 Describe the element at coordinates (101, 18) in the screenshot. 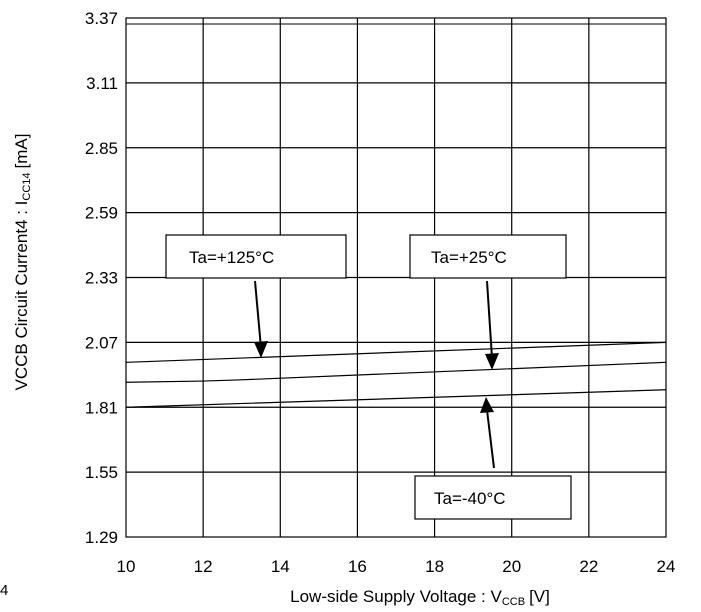

I see `y-tick-label: 3.37` at that location.